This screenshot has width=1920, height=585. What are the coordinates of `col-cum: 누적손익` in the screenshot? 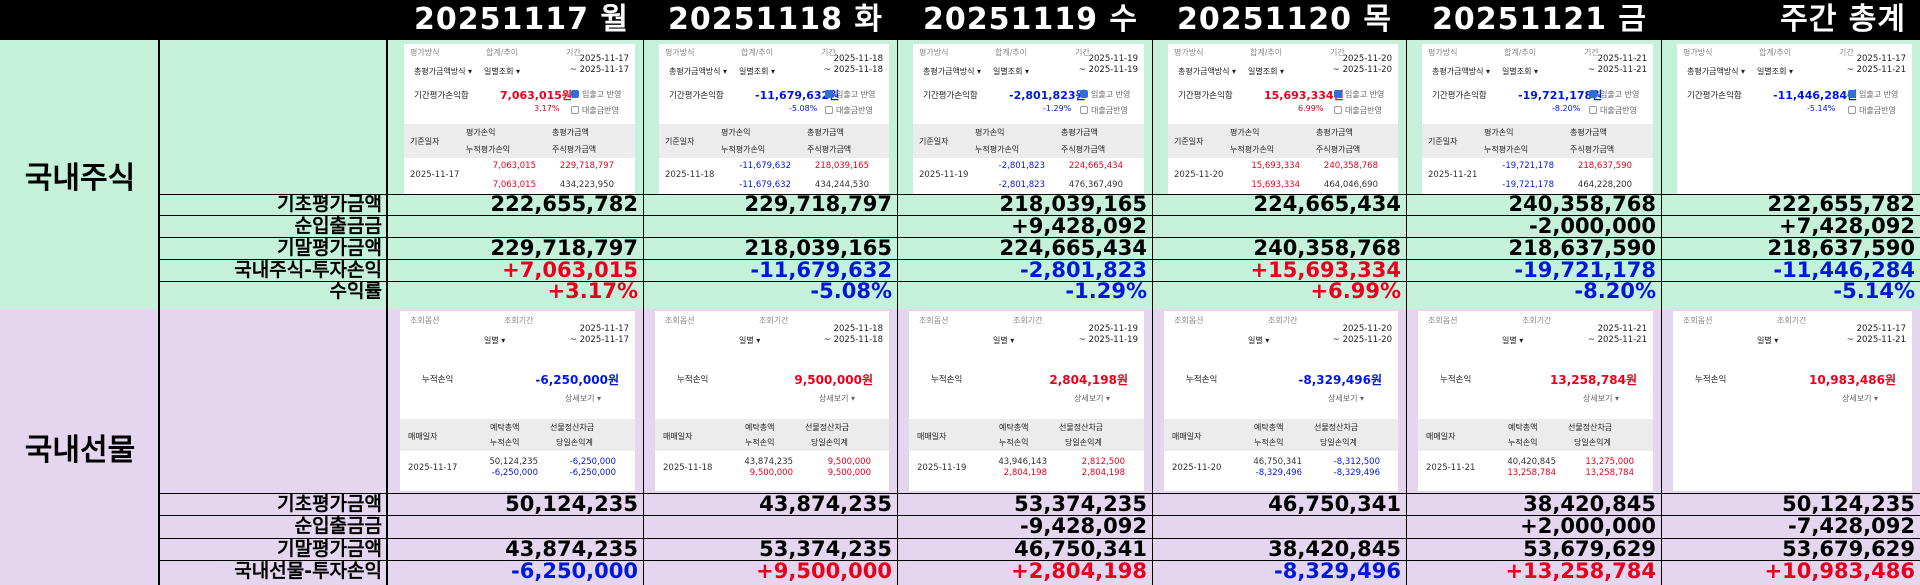 It's located at (505, 442).